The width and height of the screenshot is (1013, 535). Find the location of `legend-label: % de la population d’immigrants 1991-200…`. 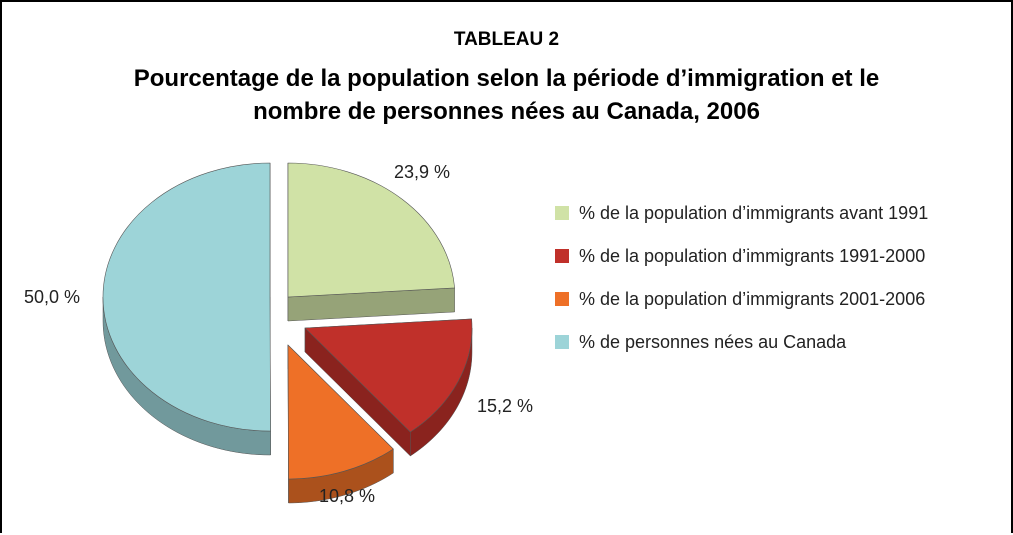

legend-label: % de la population d’immigrants 1991-200… is located at coordinates (752, 256).